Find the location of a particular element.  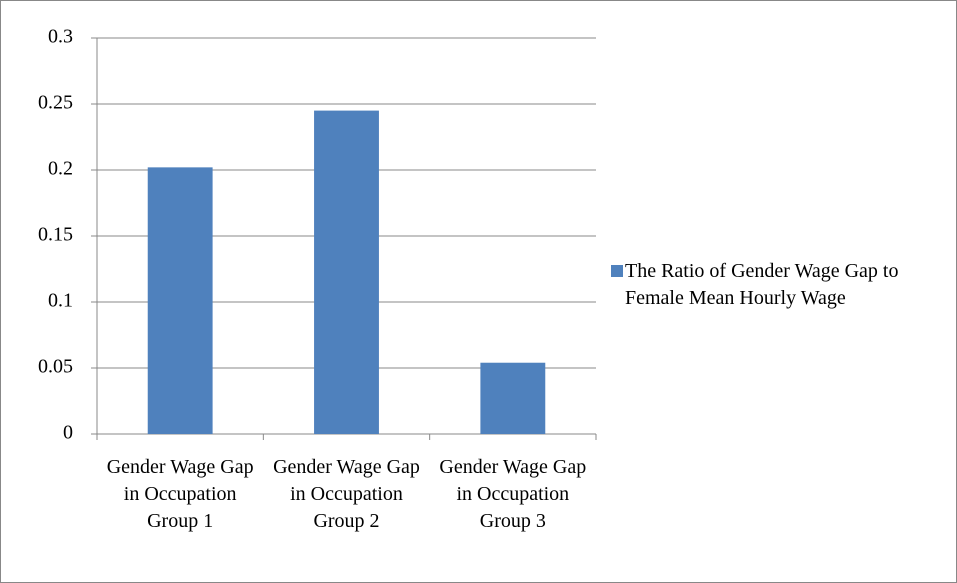

y-tick-label: 0.15 is located at coordinates (55, 235).